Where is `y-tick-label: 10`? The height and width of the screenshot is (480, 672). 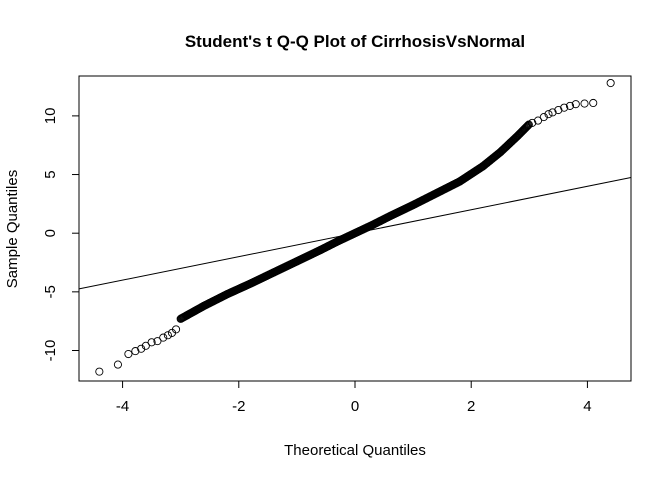
y-tick-label: 10 is located at coordinates (50, 116).